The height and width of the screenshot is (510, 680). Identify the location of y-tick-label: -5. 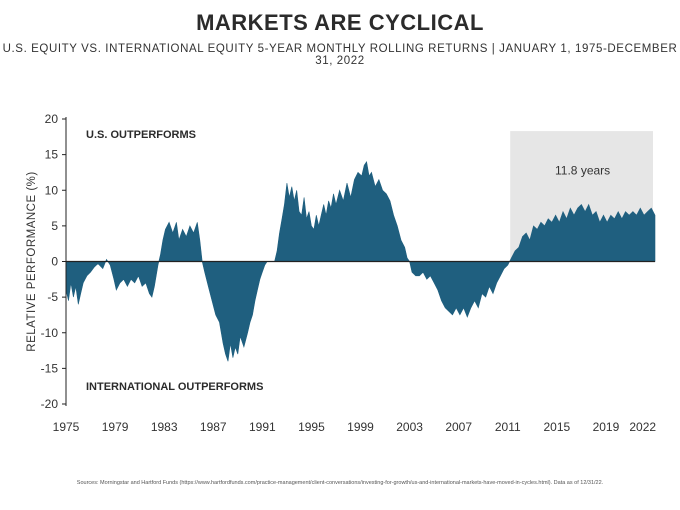
(52, 297).